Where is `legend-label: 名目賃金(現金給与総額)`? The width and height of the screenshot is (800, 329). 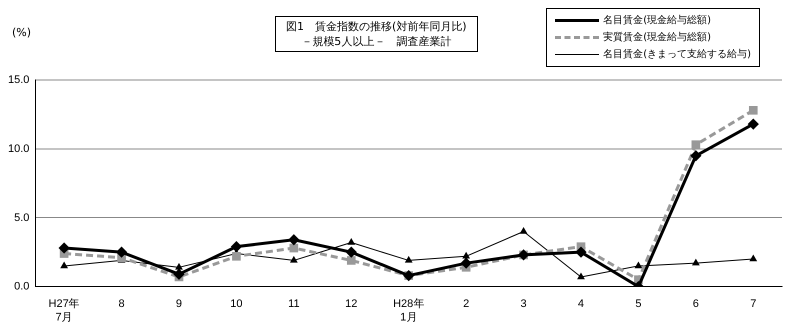
legend-label: 名目賃金(現金給与総額) is located at coordinates (657, 21).